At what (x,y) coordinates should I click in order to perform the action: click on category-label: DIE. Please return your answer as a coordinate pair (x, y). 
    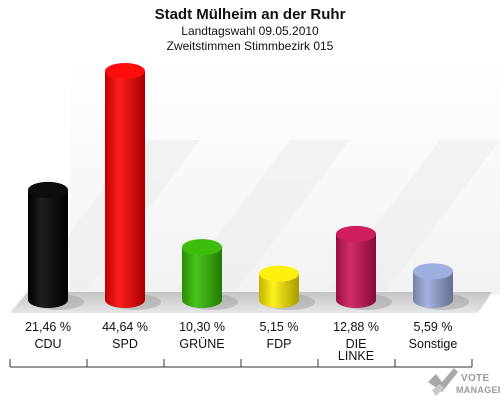
    Looking at the image, I should click on (356, 344).